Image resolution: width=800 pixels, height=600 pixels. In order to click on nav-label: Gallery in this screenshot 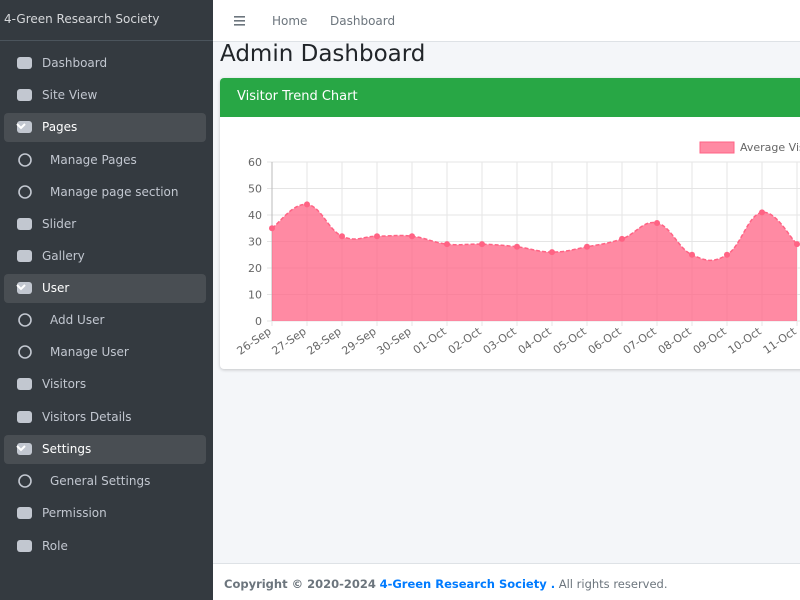, I will do `click(63, 256)`.